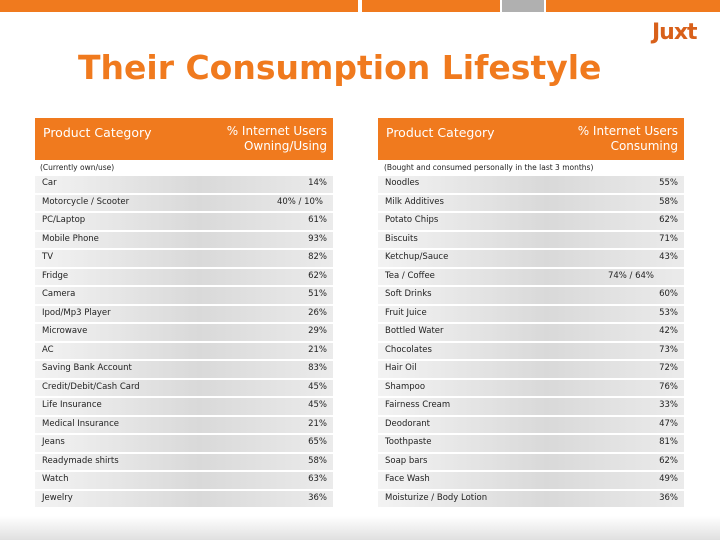 This screenshot has width=720, height=540. Describe the element at coordinates (668, 386) in the screenshot. I see `row-value: 76%` at that location.